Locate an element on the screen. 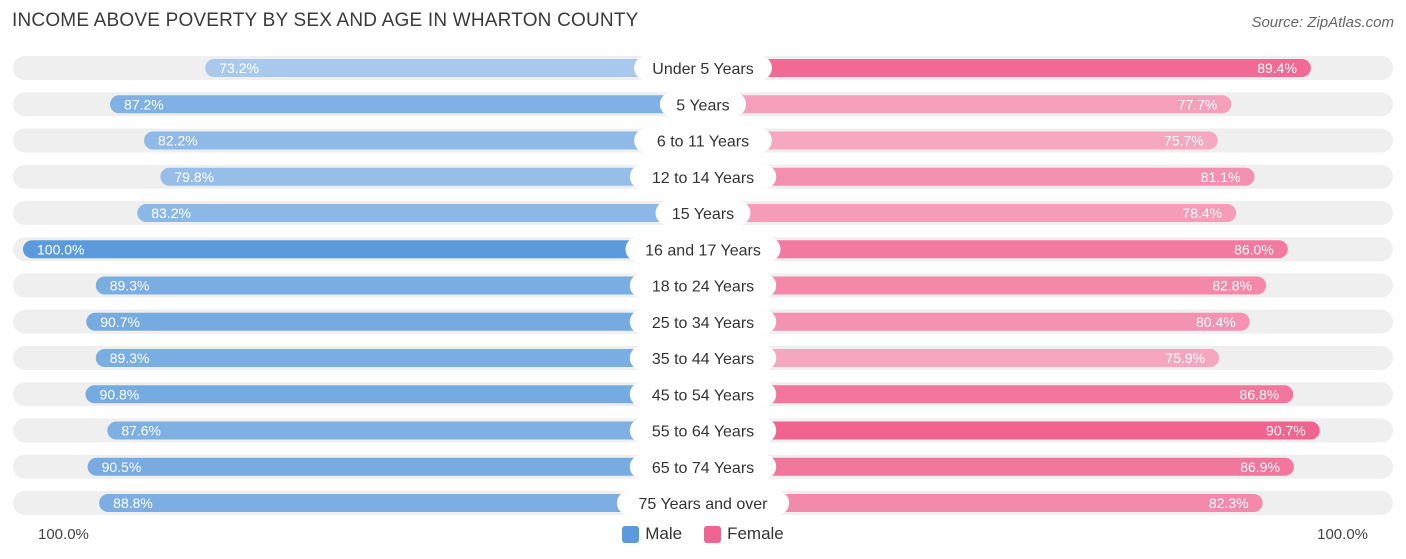 The height and width of the screenshot is (559, 1406). category-label: 6 to 11 Years is located at coordinates (703, 142).